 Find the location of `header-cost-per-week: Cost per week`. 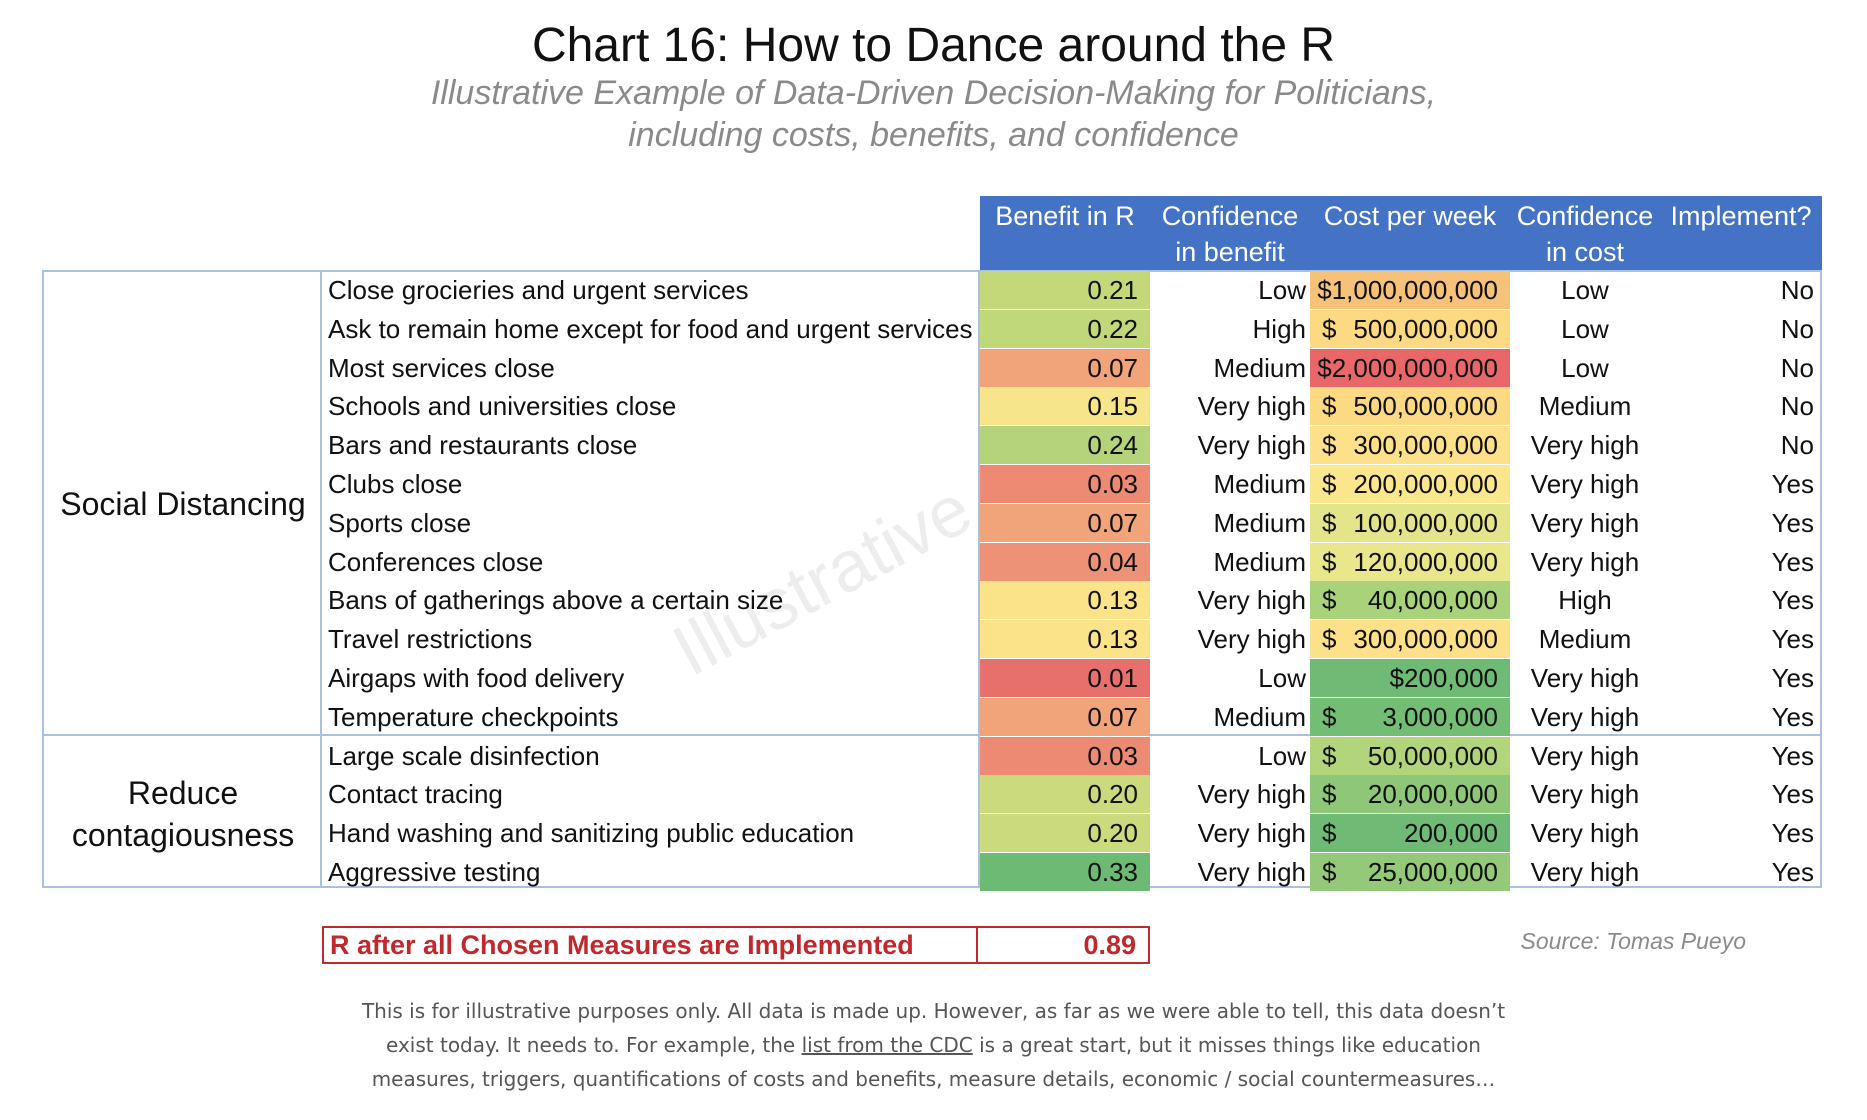

header-cost-per-week: Cost per week is located at coordinates (1410, 233).